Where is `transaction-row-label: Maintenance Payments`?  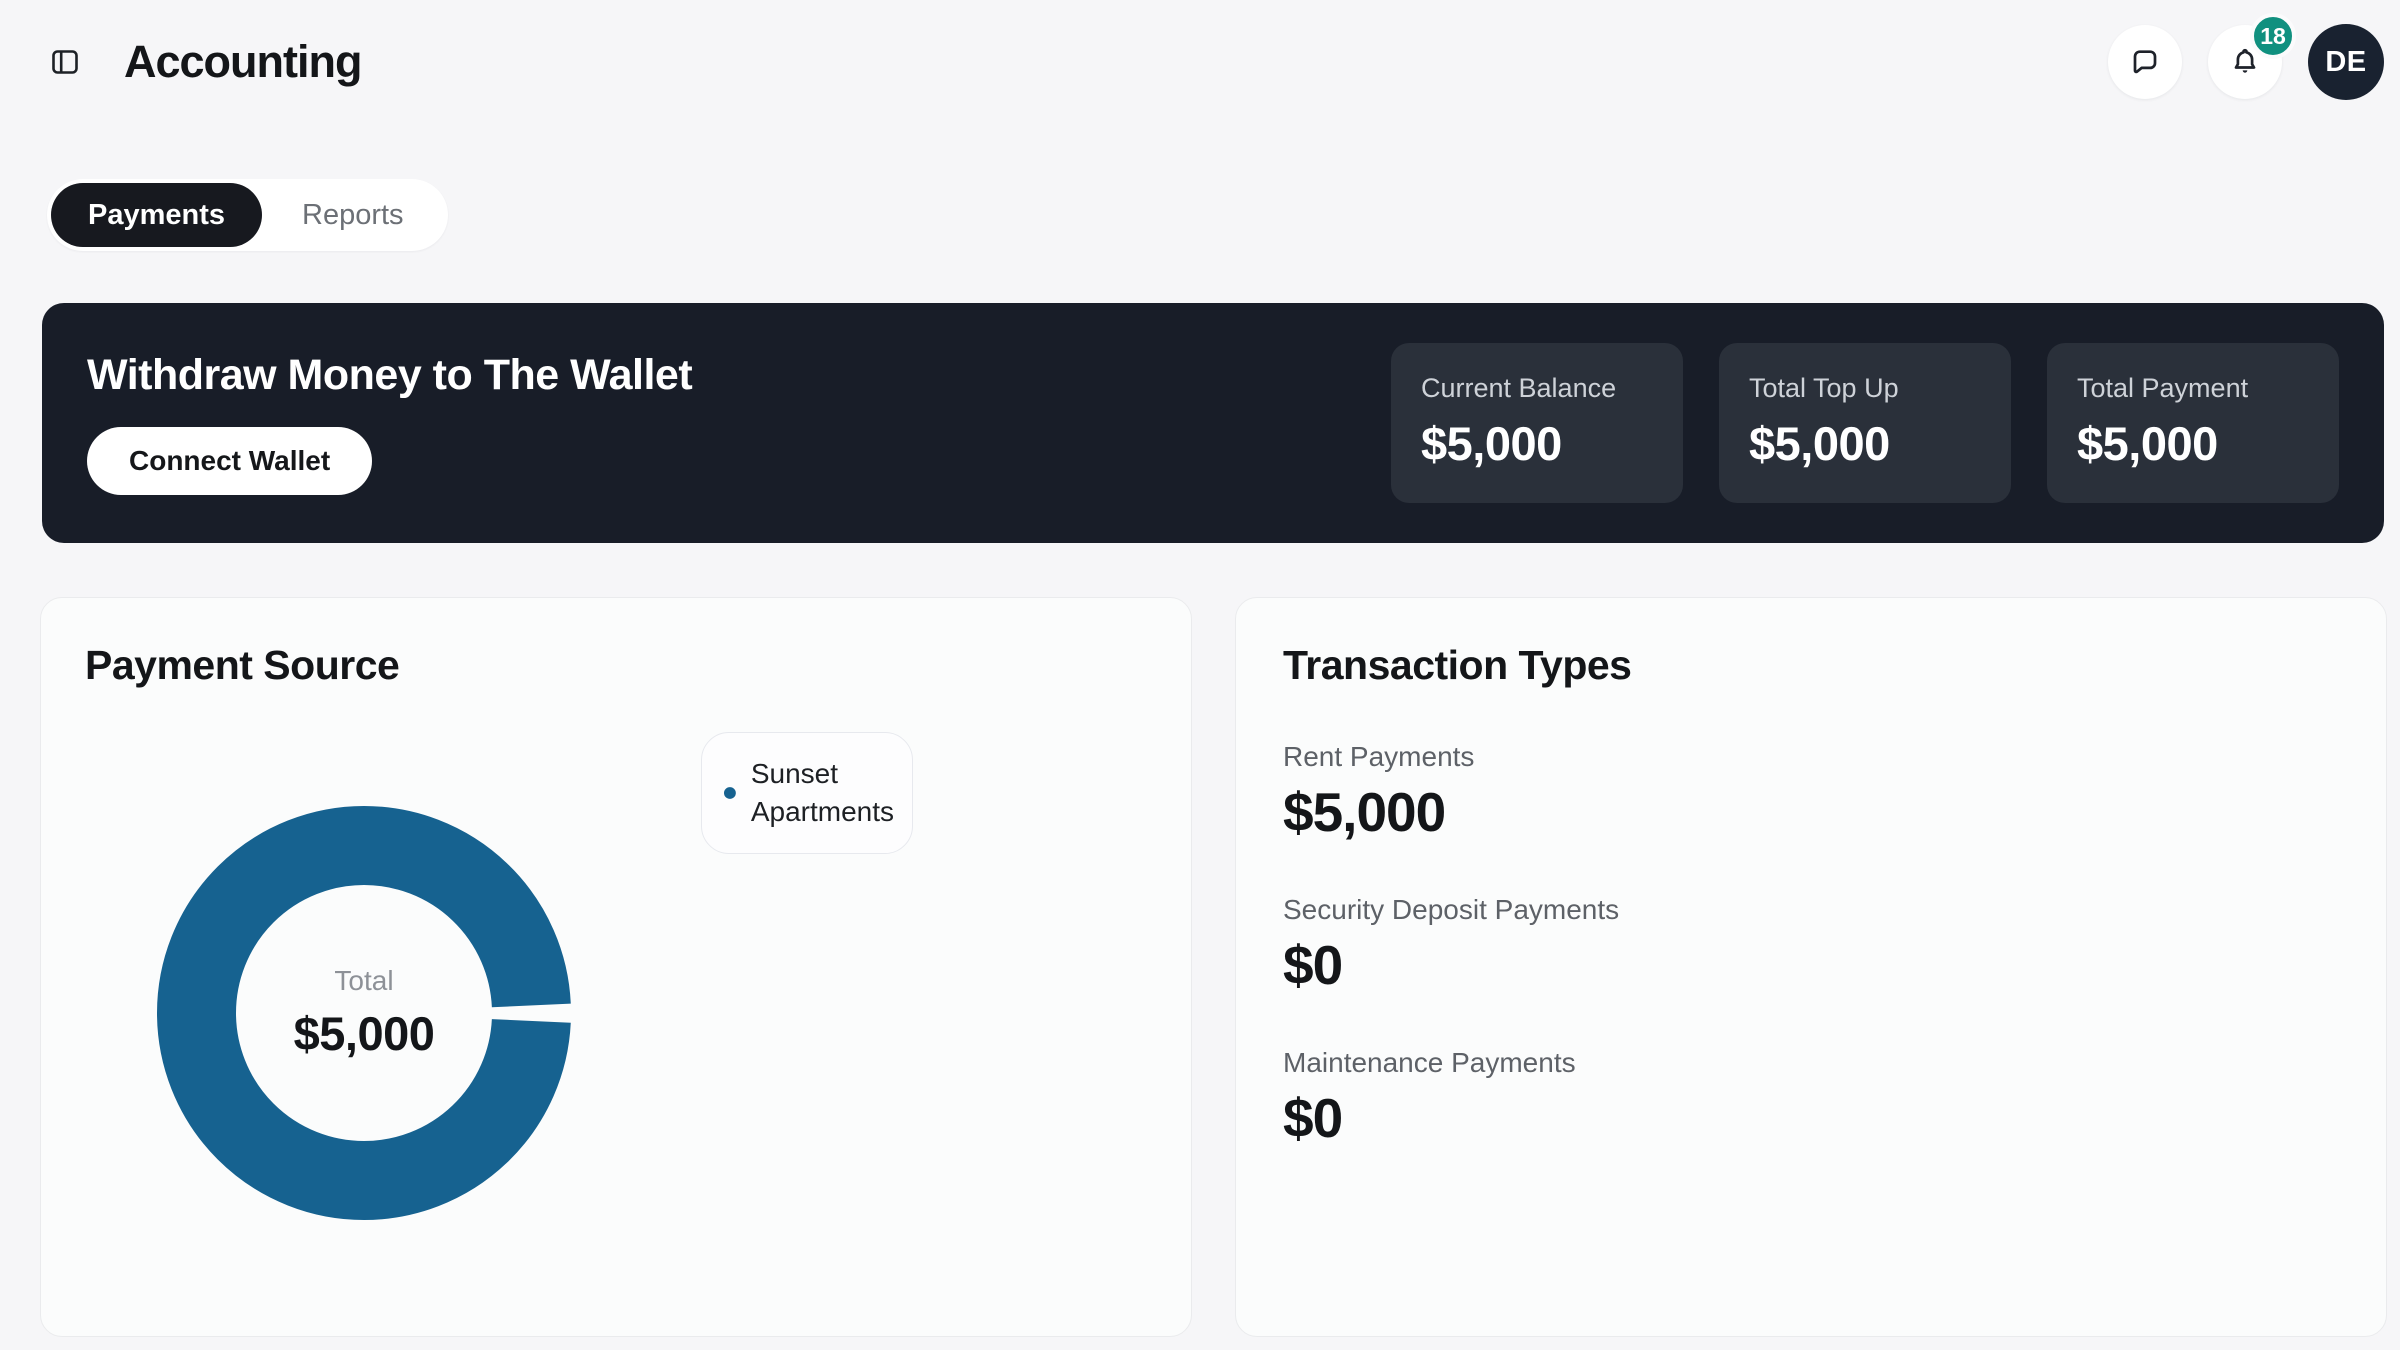
transaction-row-label: Maintenance Payments is located at coordinates (1429, 1062).